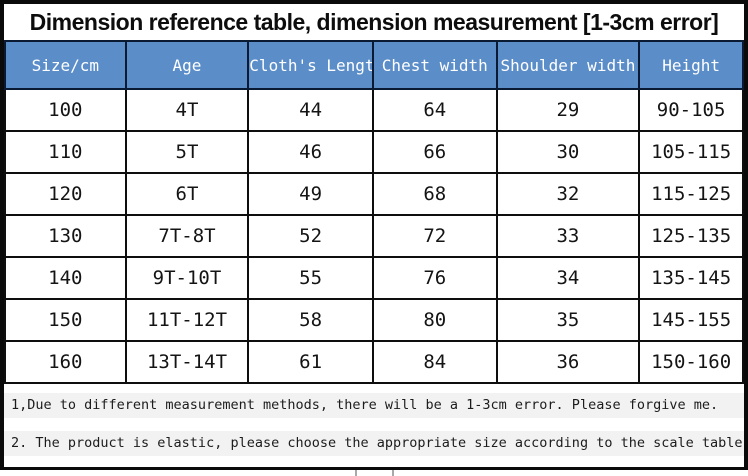 The height and width of the screenshot is (476, 748). What do you see at coordinates (310, 320) in the screenshot?
I see `cell-cloth-length: 58` at bounding box center [310, 320].